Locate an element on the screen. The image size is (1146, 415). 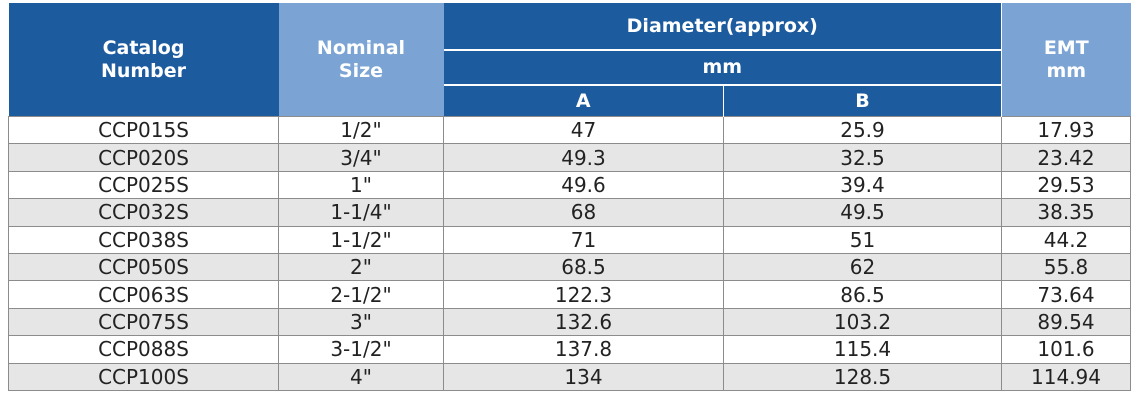
table-row: CCP015S 1/2" 47 25.9 17.93 is located at coordinates (570, 130).